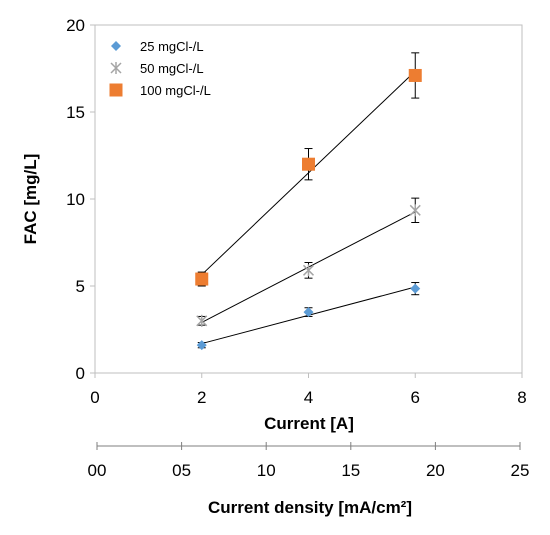 Image resolution: width=550 pixels, height=535 pixels. I want to click on legend-label: 100 mgCl-/L, so click(175, 90).